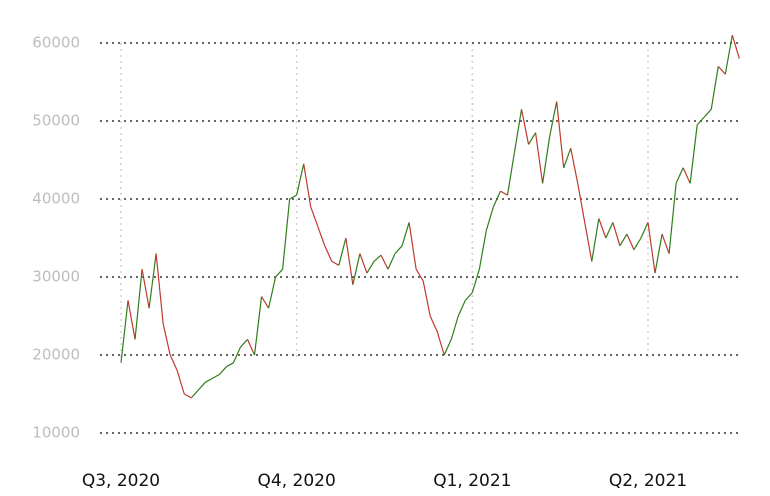 The height and width of the screenshot is (496, 770). I want to click on y-tick-label: 20000, so click(56, 355).